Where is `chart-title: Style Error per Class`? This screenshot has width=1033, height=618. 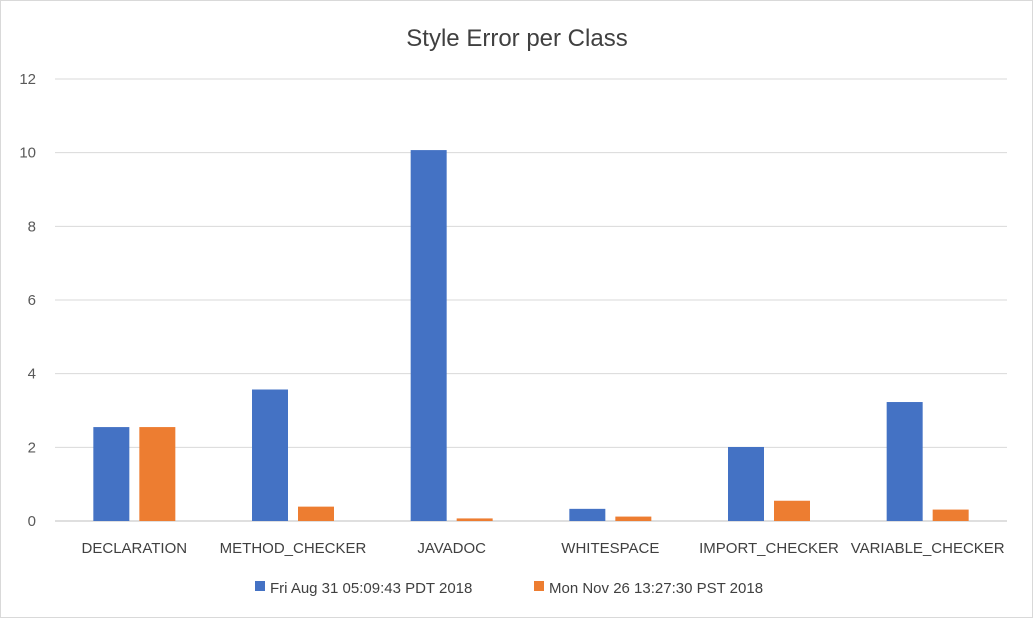
chart-title: Style Error per Class is located at coordinates (516, 38).